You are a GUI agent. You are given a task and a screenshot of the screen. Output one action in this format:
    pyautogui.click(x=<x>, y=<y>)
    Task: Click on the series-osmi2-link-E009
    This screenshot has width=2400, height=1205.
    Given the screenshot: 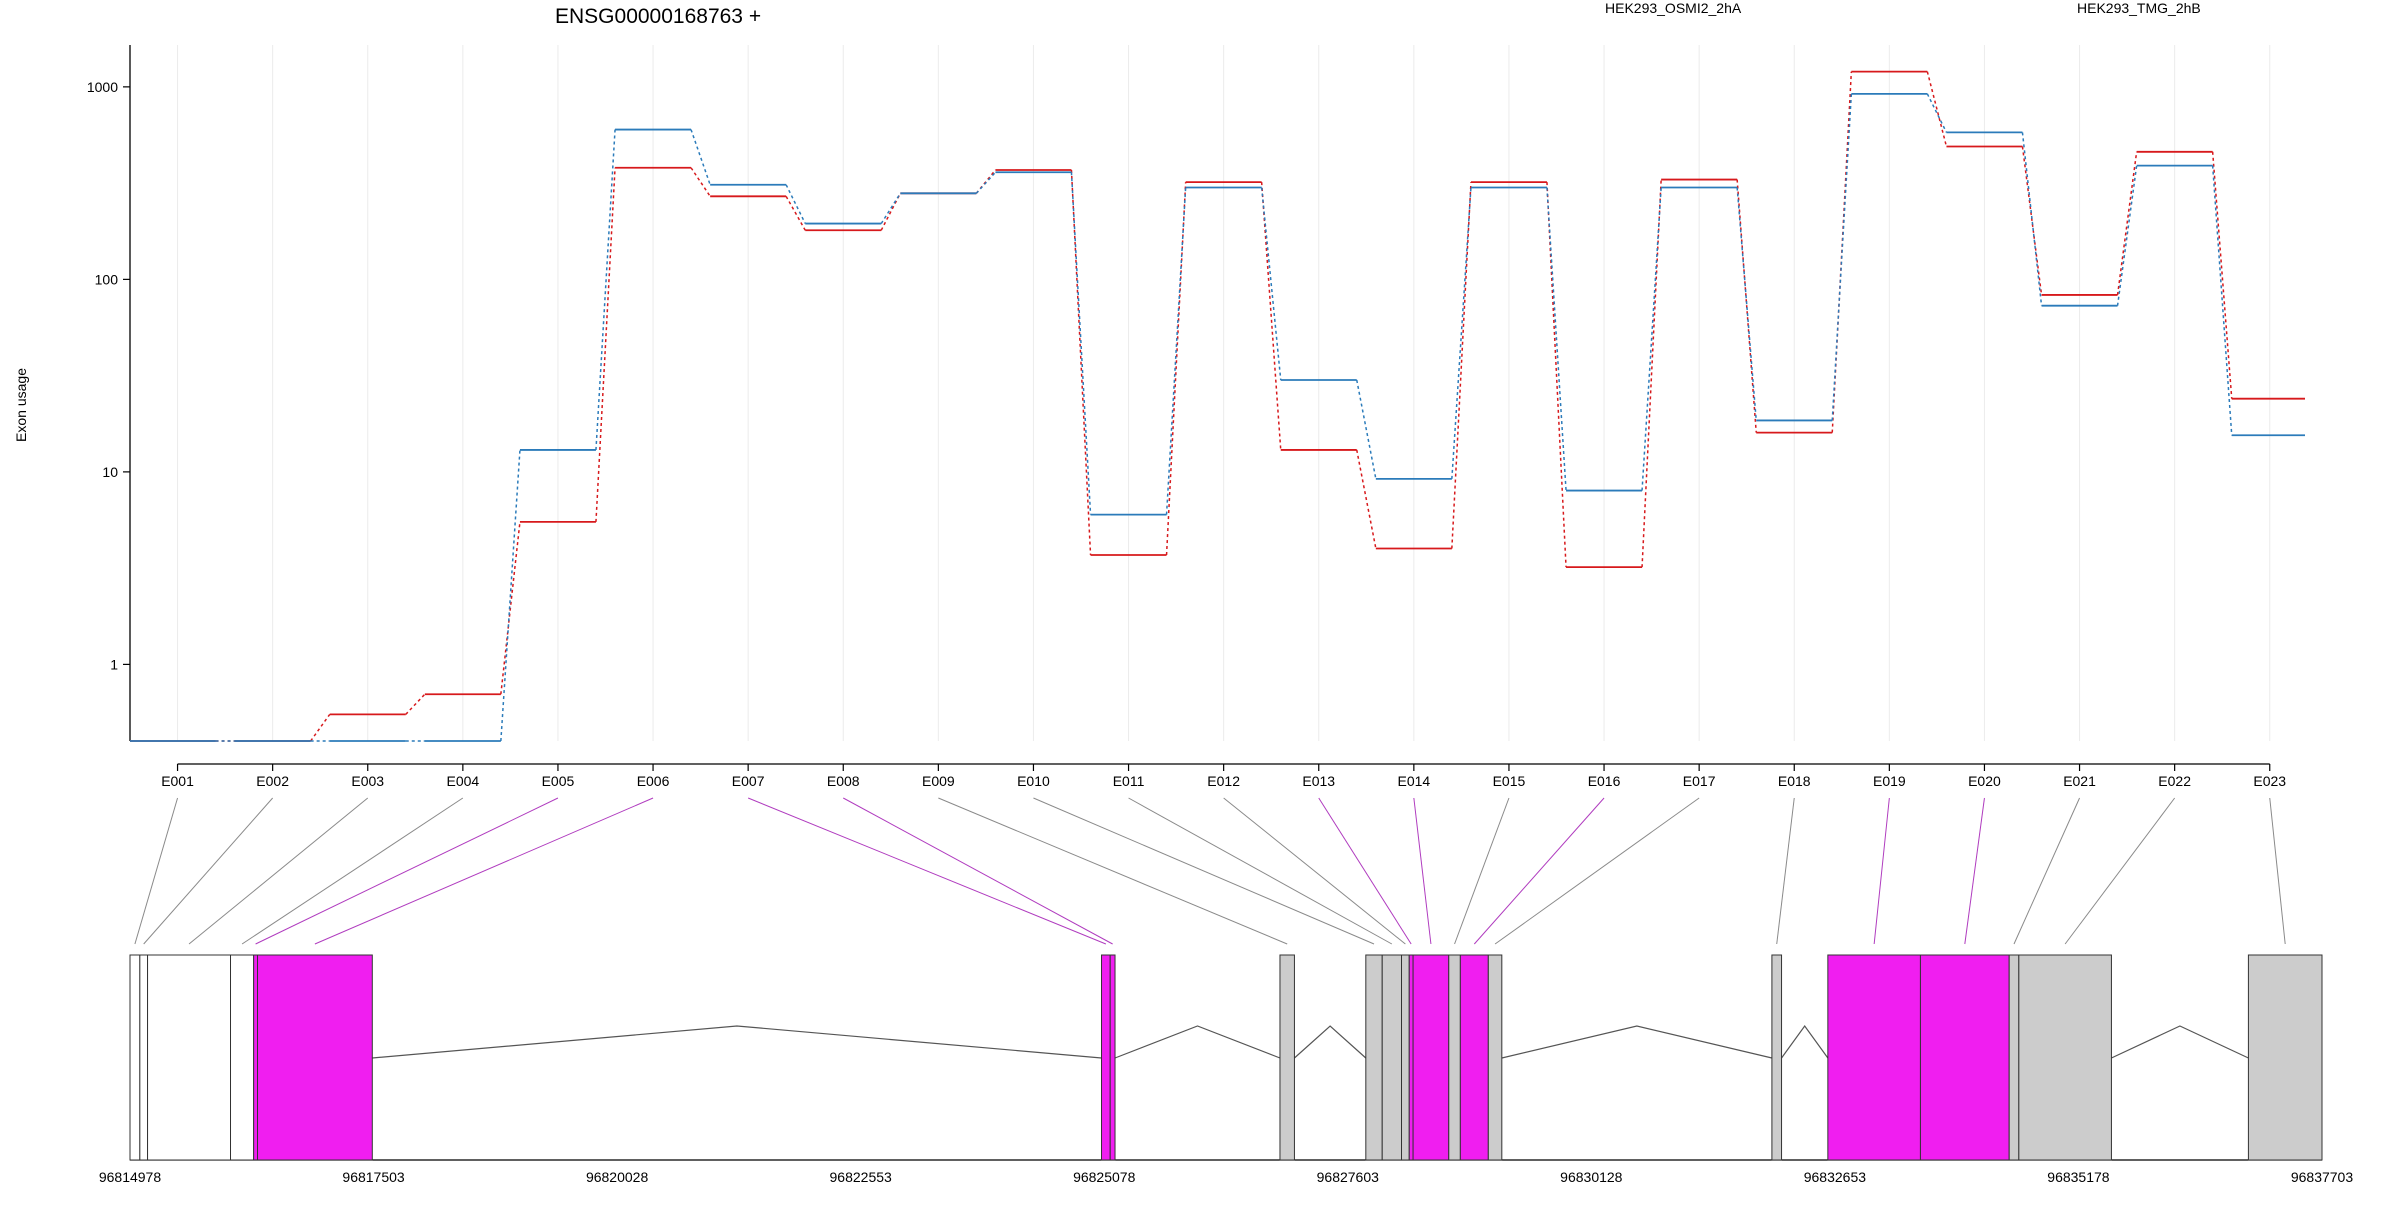 What is the action you would take?
    pyautogui.click(x=986, y=181)
    